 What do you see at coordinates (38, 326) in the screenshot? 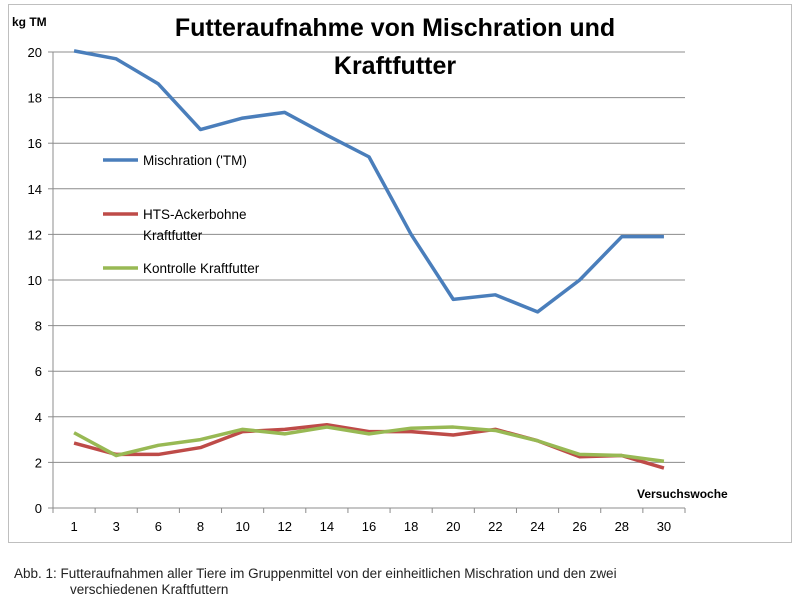
I see `y-tick-label: 8` at bounding box center [38, 326].